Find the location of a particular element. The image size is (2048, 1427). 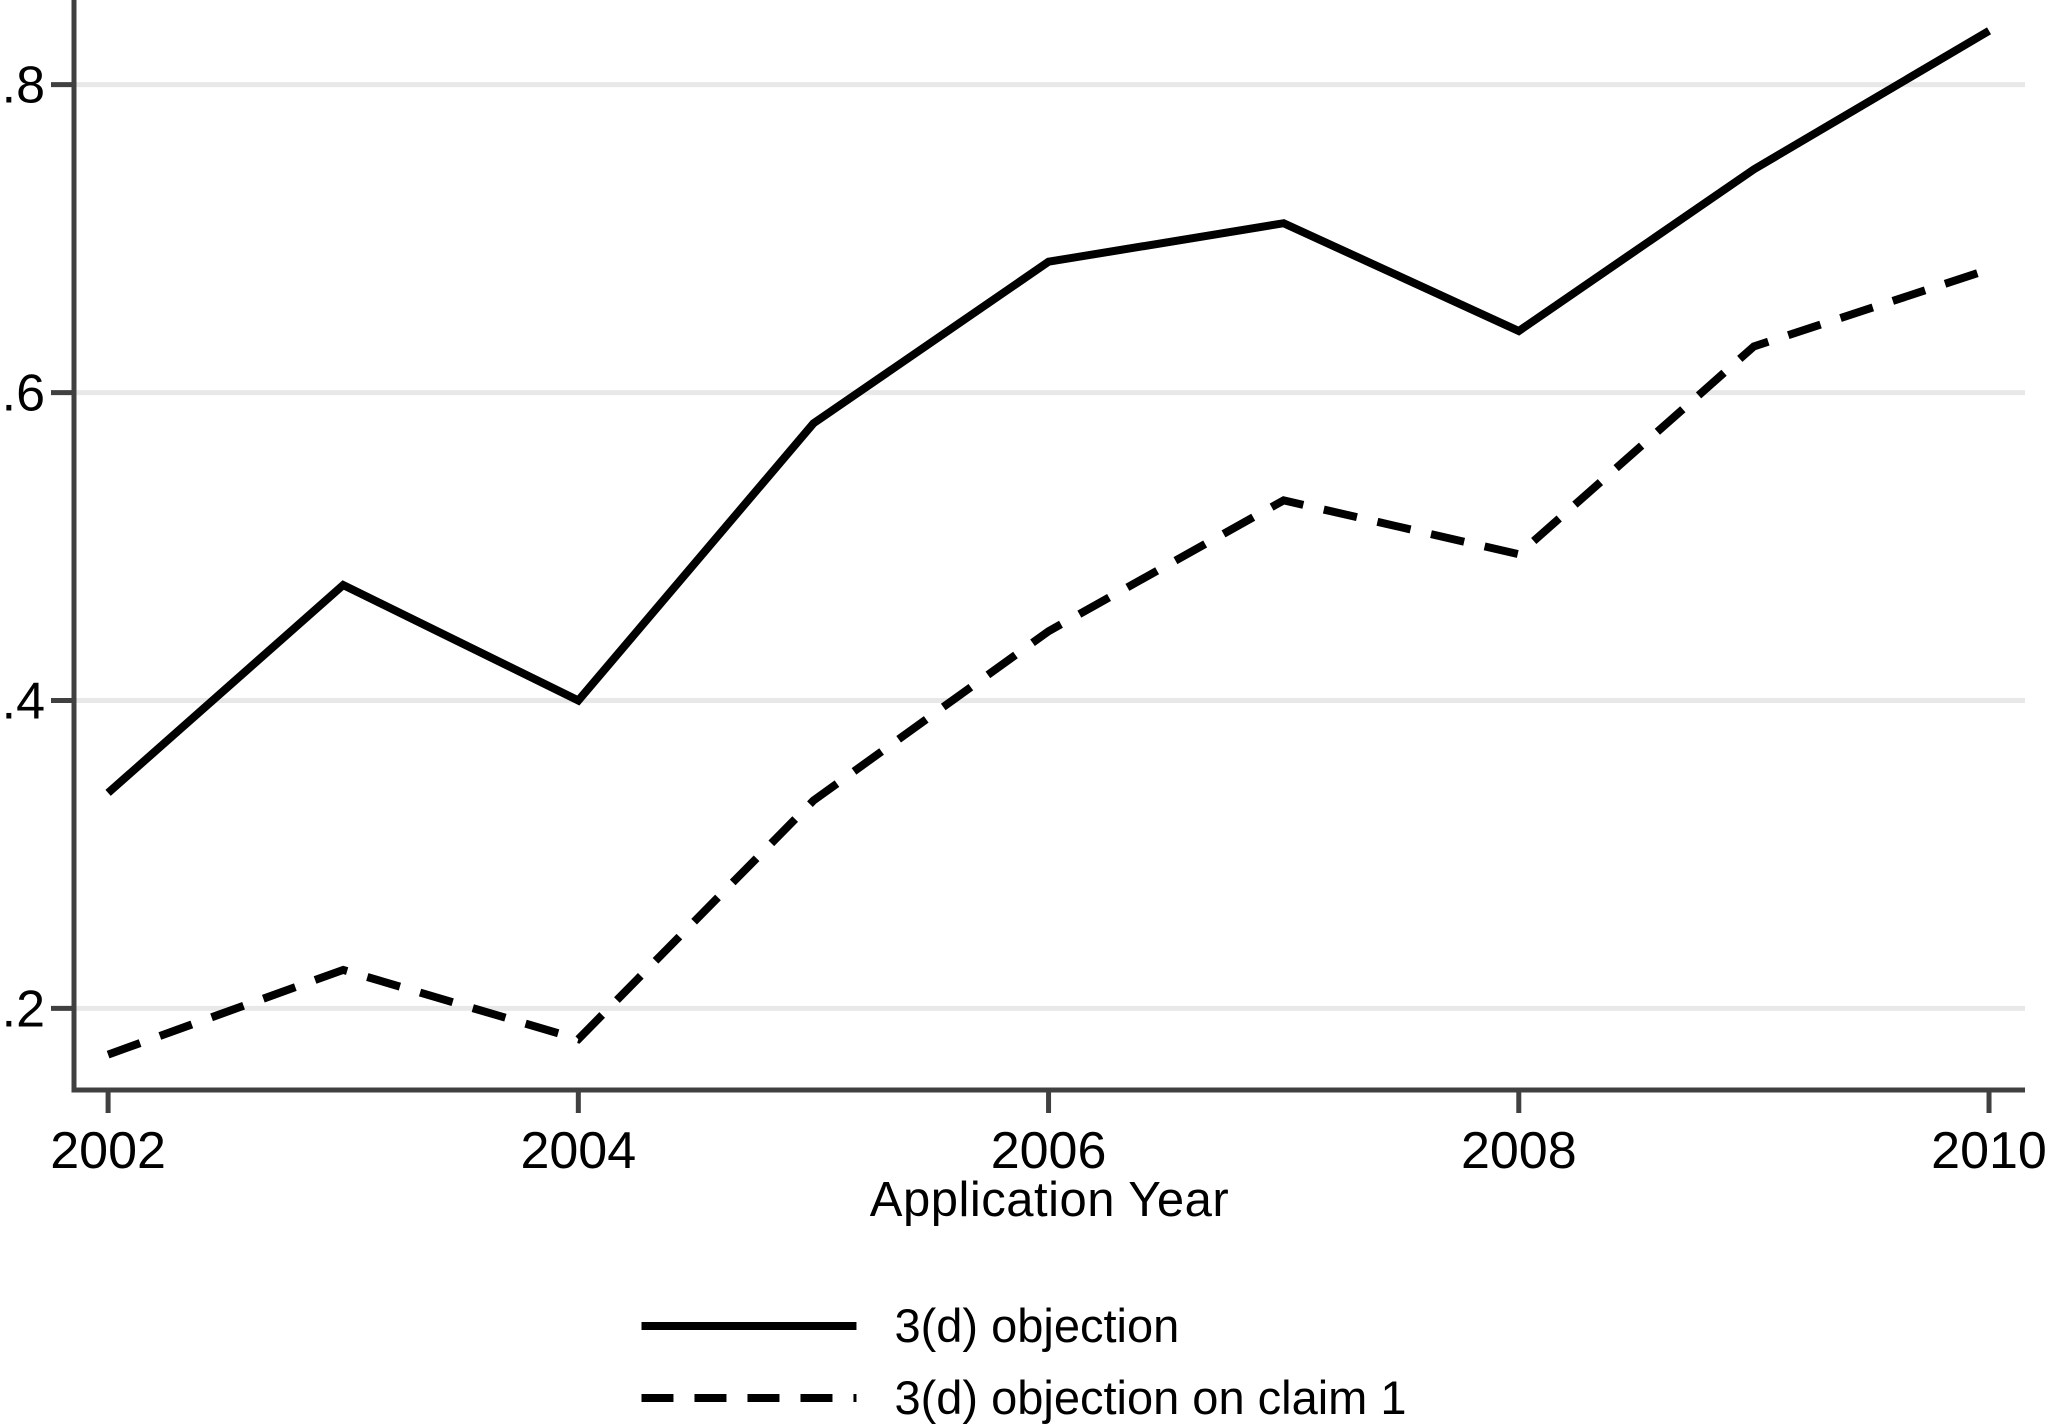

x-tick-label: 2008 is located at coordinates (1519, 1151).